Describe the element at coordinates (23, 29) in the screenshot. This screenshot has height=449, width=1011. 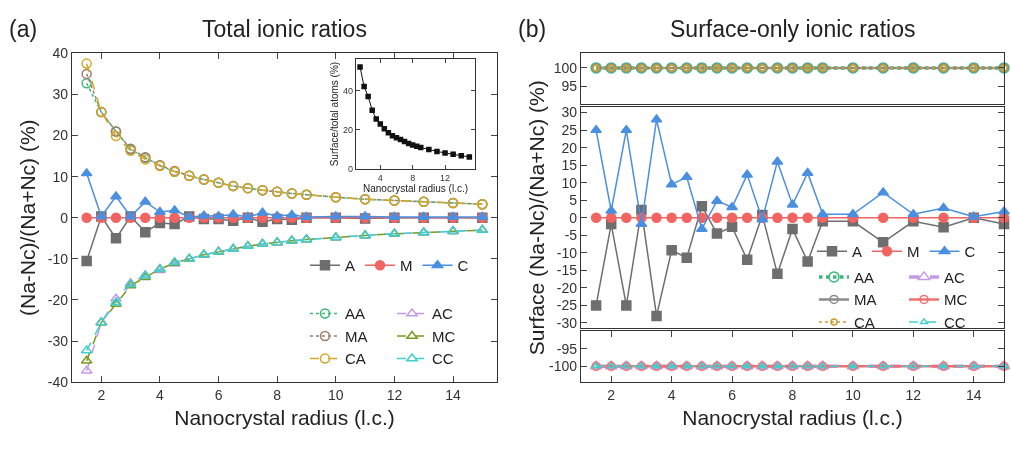
I see `text: (a)` at that location.